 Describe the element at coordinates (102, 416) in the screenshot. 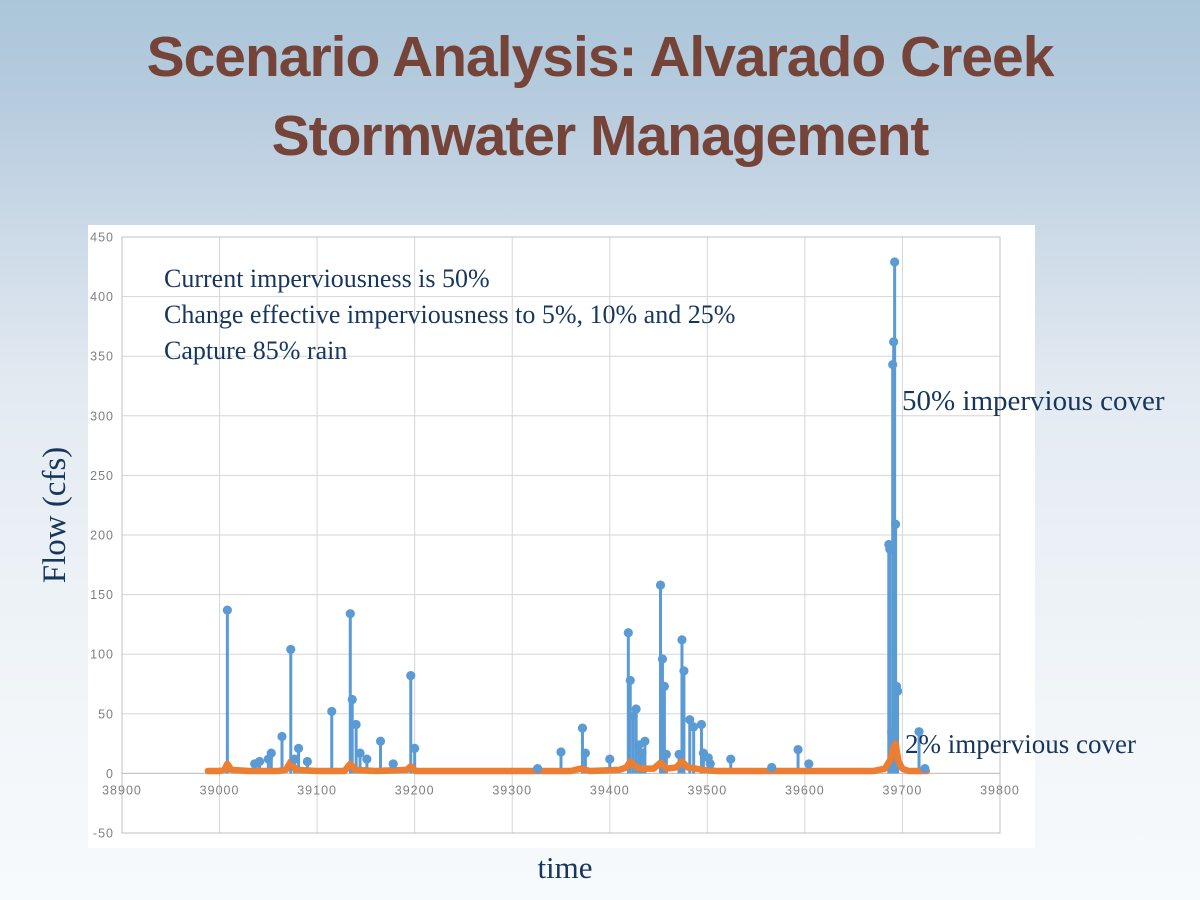

I see `y-tick-label: 300` at that location.